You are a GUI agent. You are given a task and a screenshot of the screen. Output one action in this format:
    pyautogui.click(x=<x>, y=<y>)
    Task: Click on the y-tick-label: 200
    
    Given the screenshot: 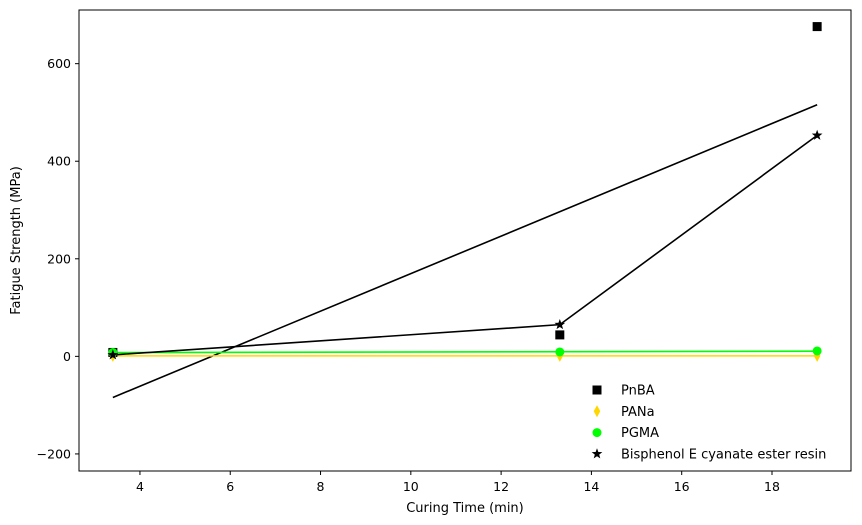 What is the action you would take?
    pyautogui.click(x=59, y=258)
    